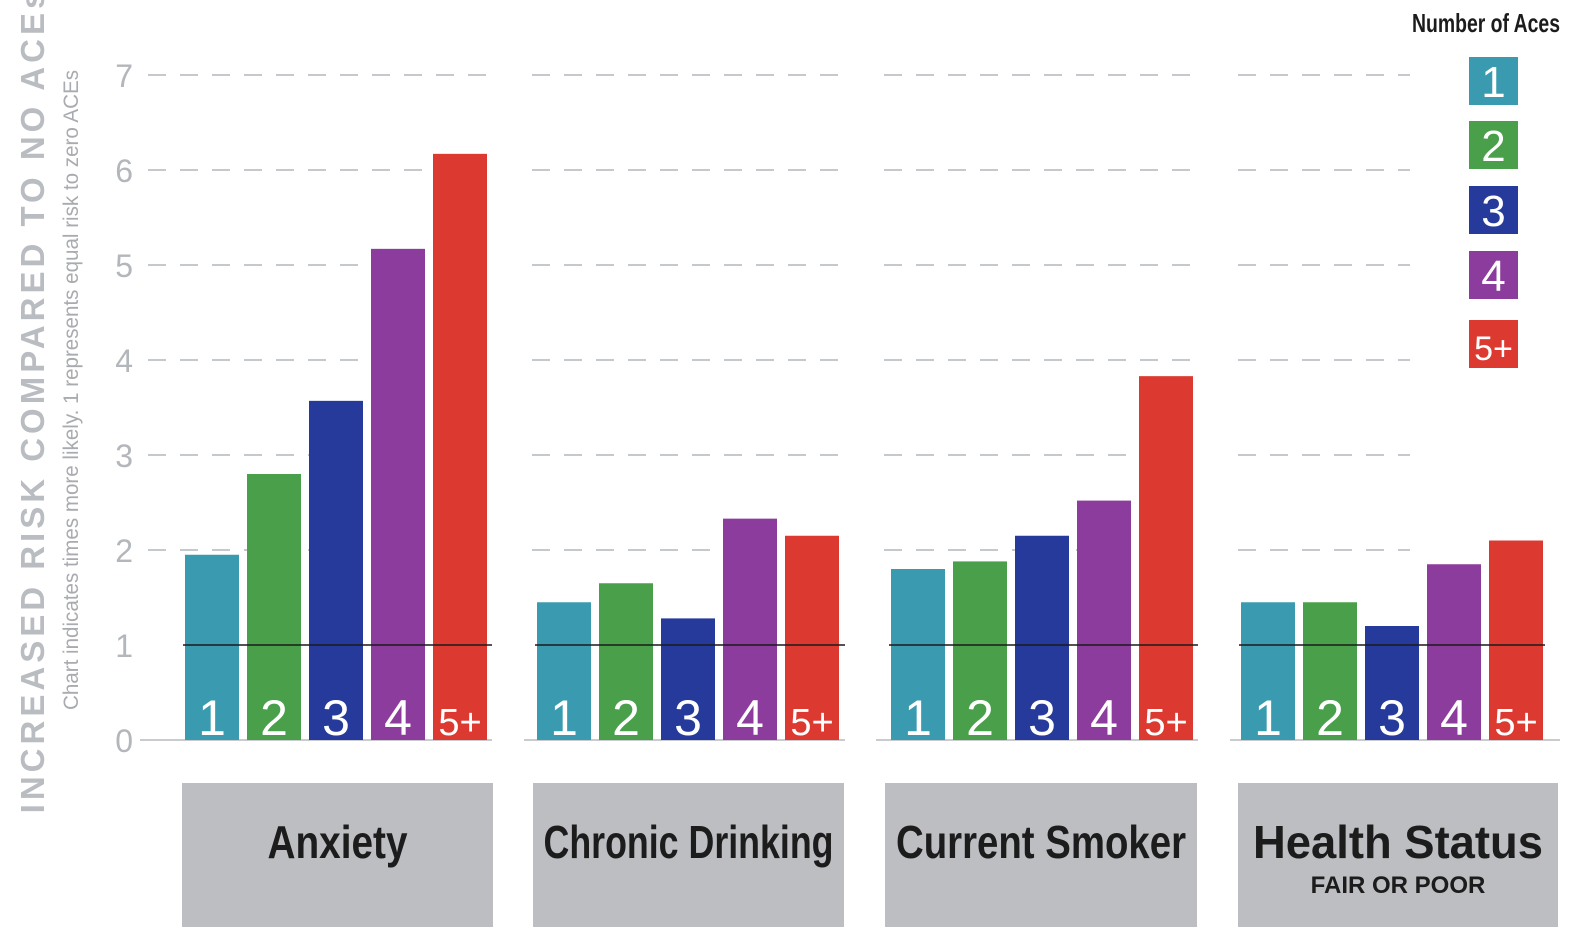 The width and height of the screenshot is (1583, 932). What do you see at coordinates (124, 171) in the screenshot?
I see `y-tick-label: 6` at bounding box center [124, 171].